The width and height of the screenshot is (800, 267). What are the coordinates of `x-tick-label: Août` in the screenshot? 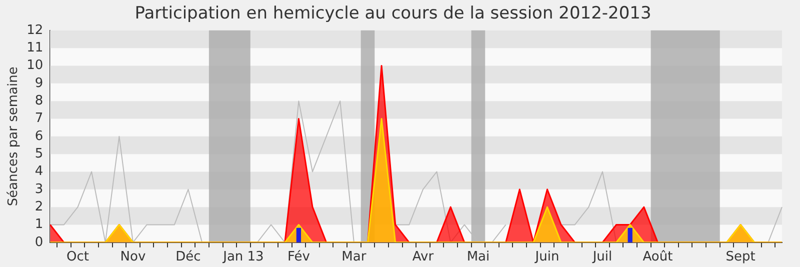 It's located at (657, 257).